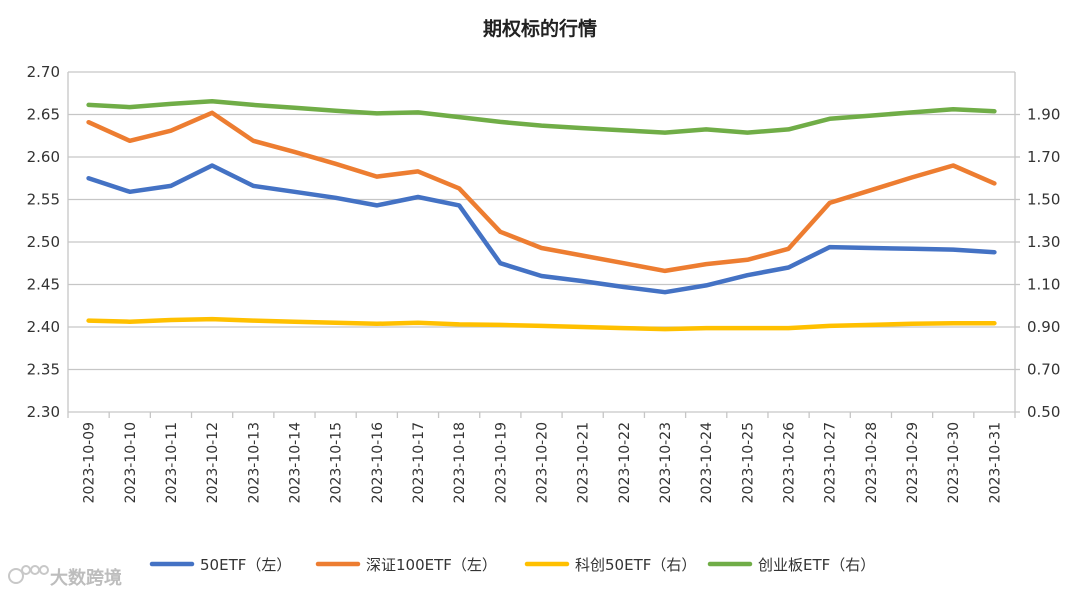  Describe the element at coordinates (707, 462) in the screenshot. I see `x-tick-label: 2023-10-24` at that location.